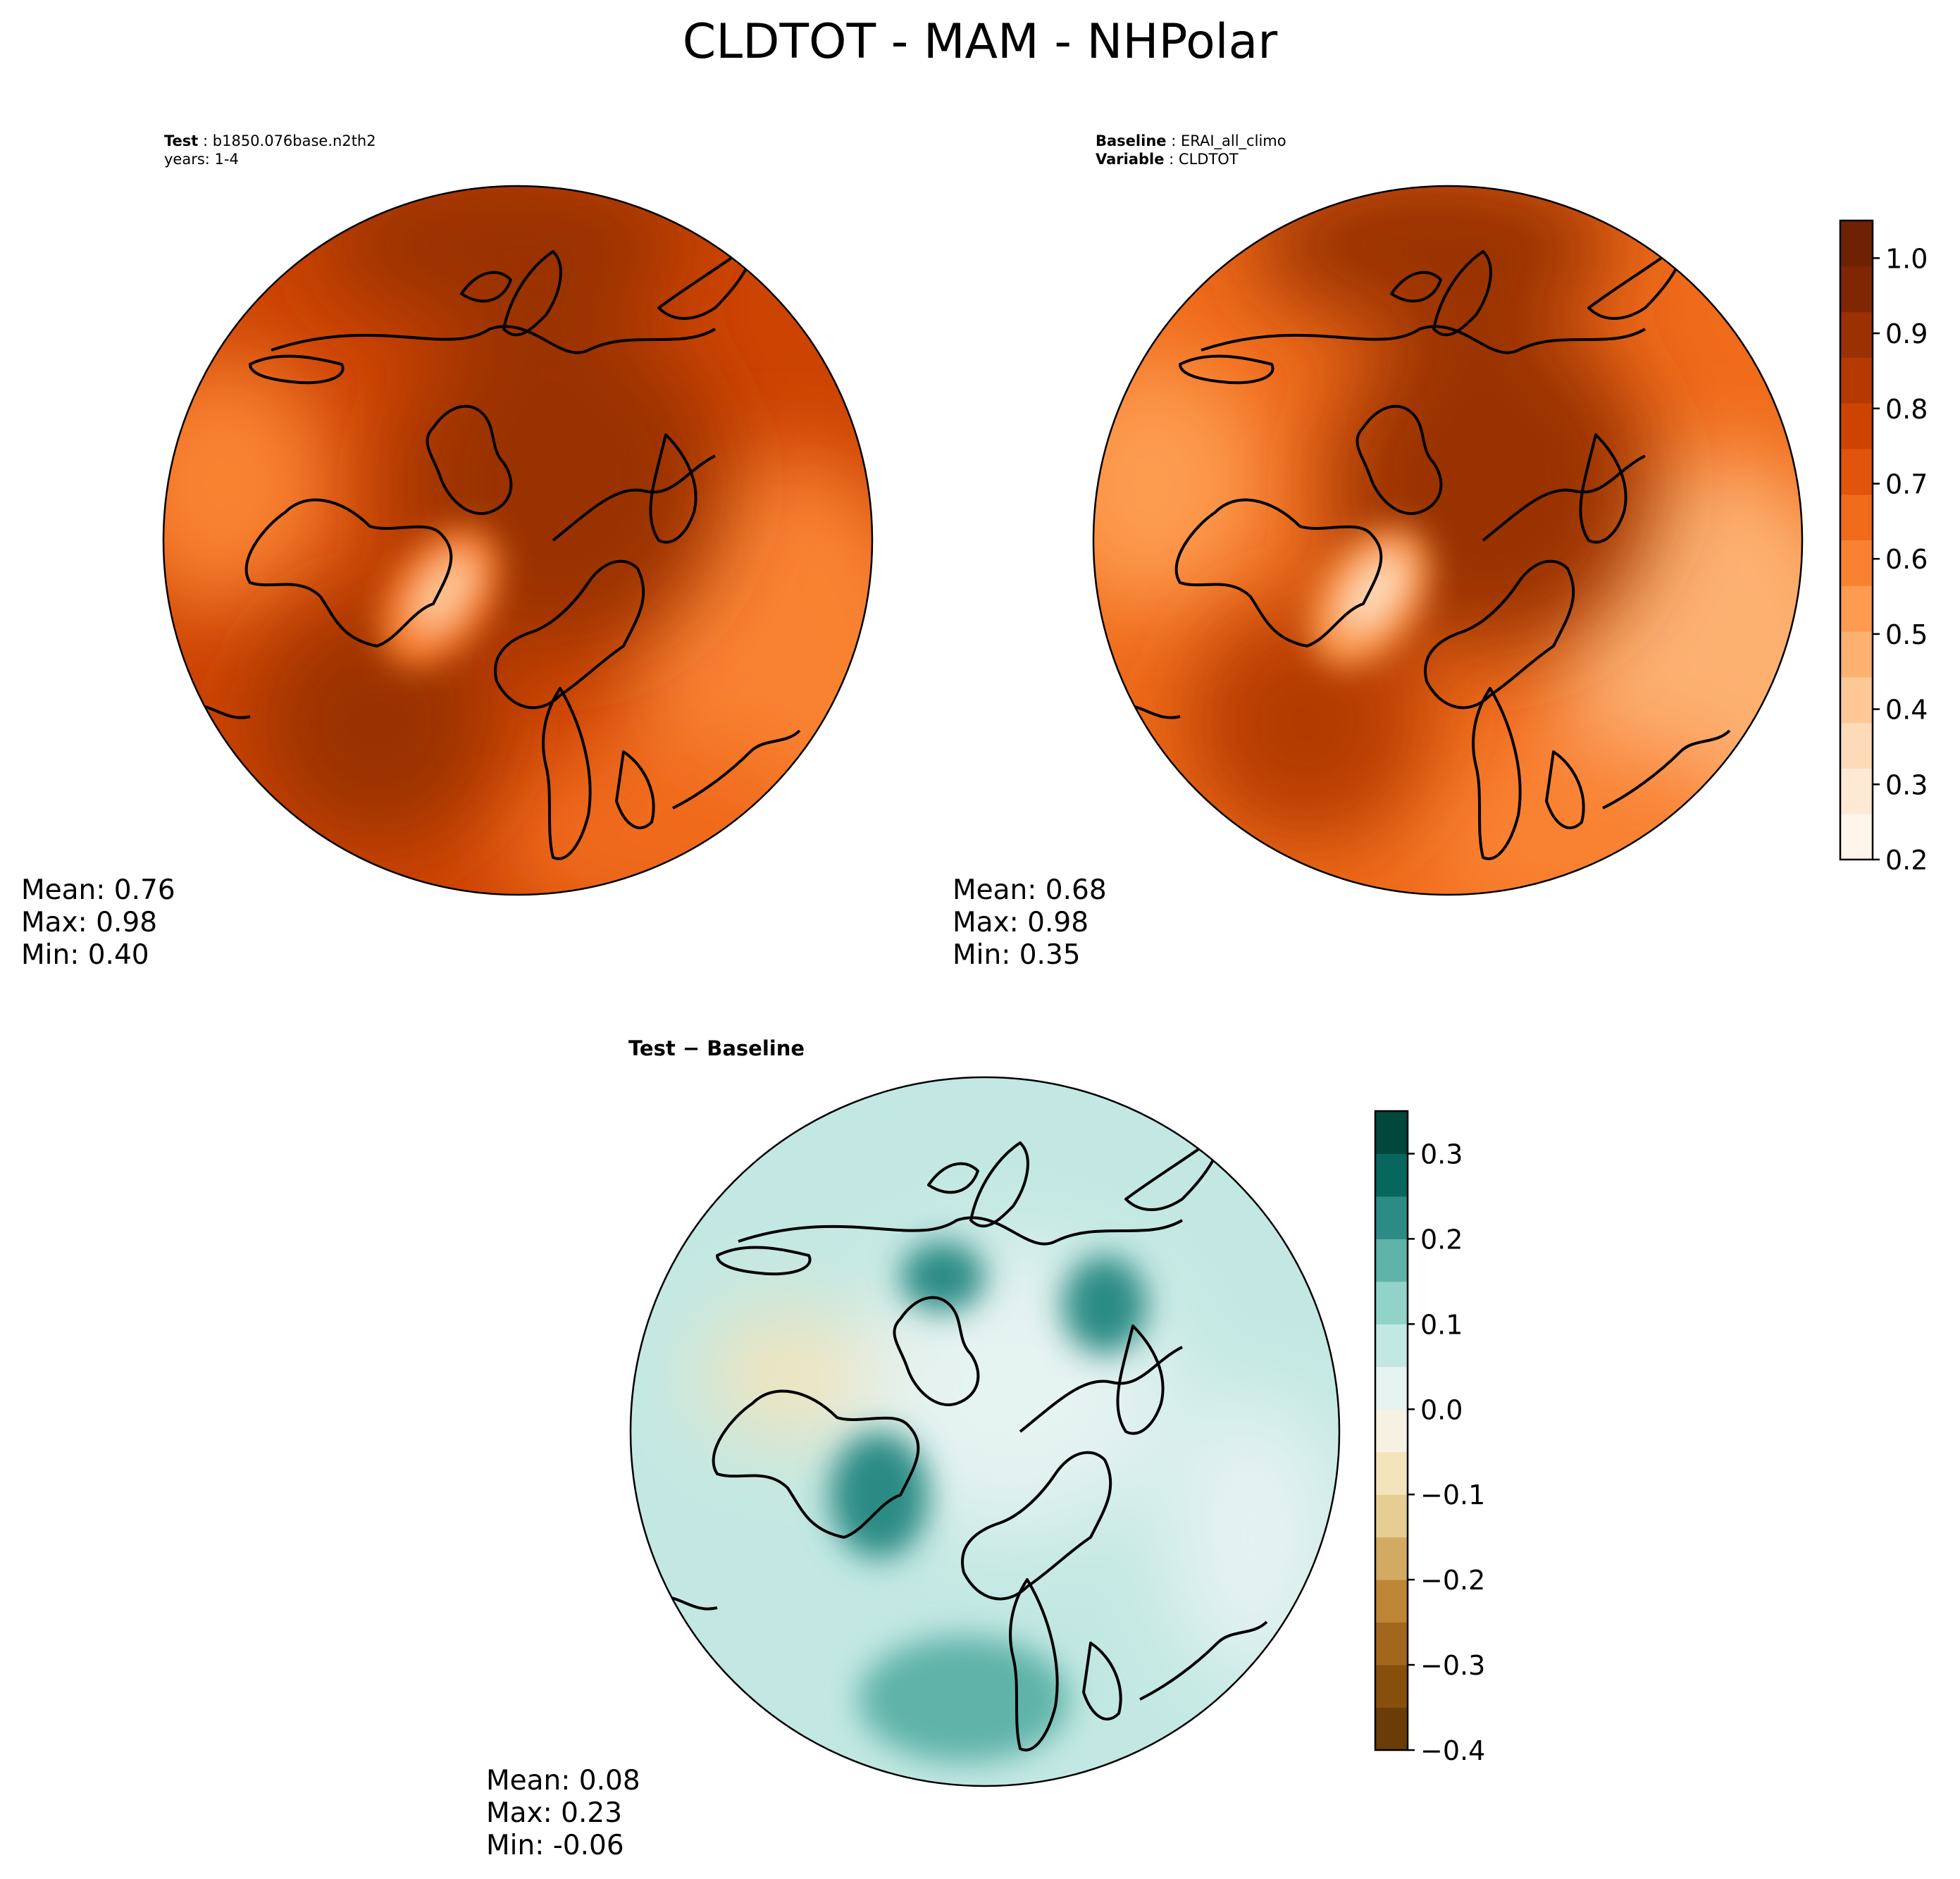  Describe the element at coordinates (1452, 1580) in the screenshot. I see `colorbar-tick-label: −0.2` at that location.